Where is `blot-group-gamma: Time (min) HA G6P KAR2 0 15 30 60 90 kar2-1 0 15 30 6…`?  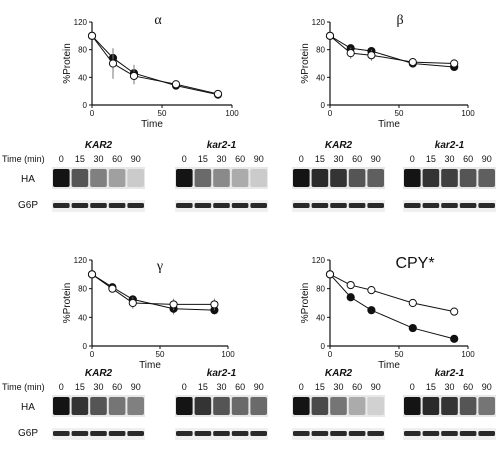 blot-group-gamma: Time (min) HA G6P KAR2 0 15 30 60 90 kar2-1 0 15 30 6… is located at coordinates (135, 404).